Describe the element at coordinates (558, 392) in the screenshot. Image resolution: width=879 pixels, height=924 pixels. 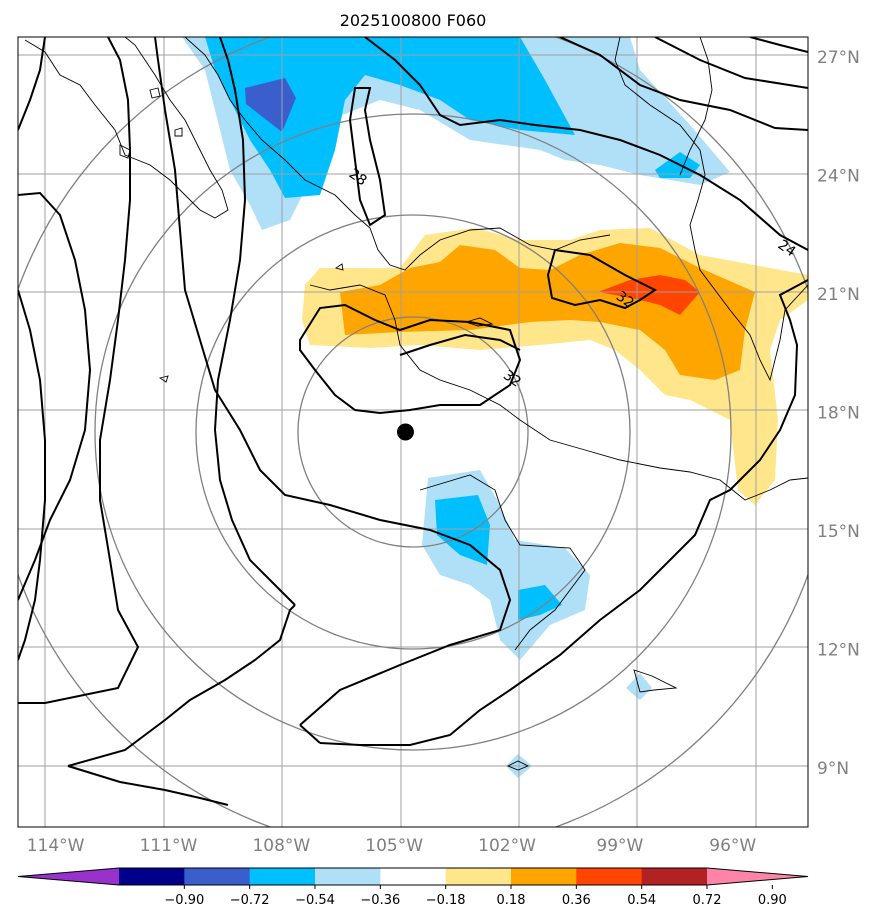
I see `coastline-pacific-mexico` at that location.